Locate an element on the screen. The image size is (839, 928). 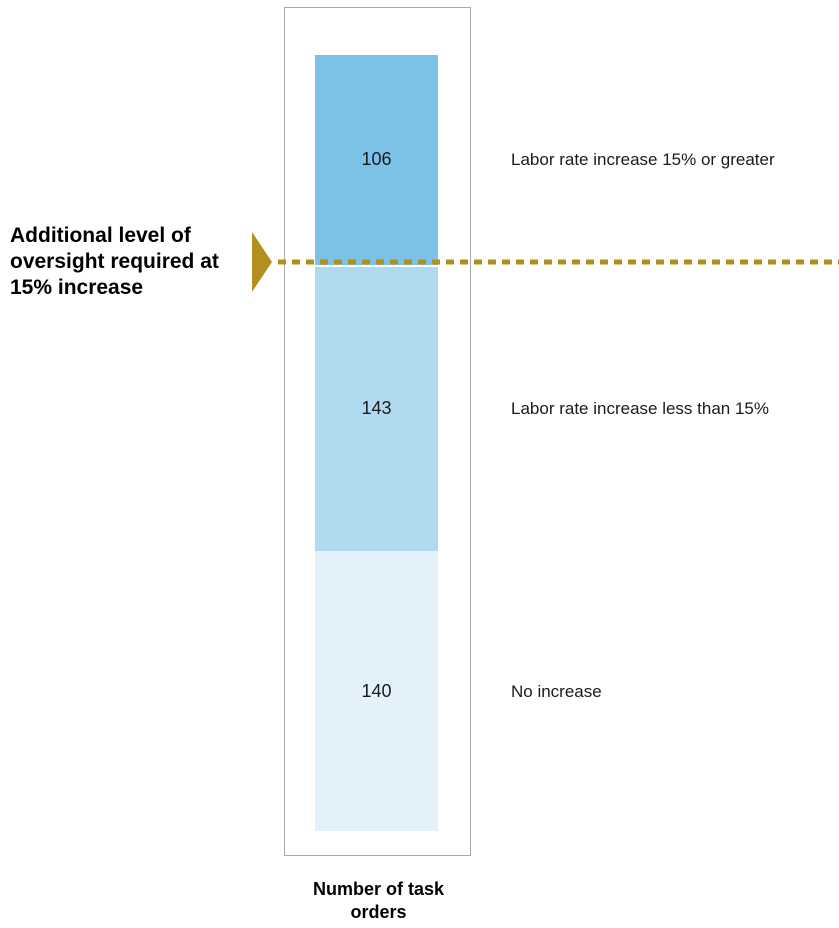
segment-value-label: 140 is located at coordinates (376, 691).